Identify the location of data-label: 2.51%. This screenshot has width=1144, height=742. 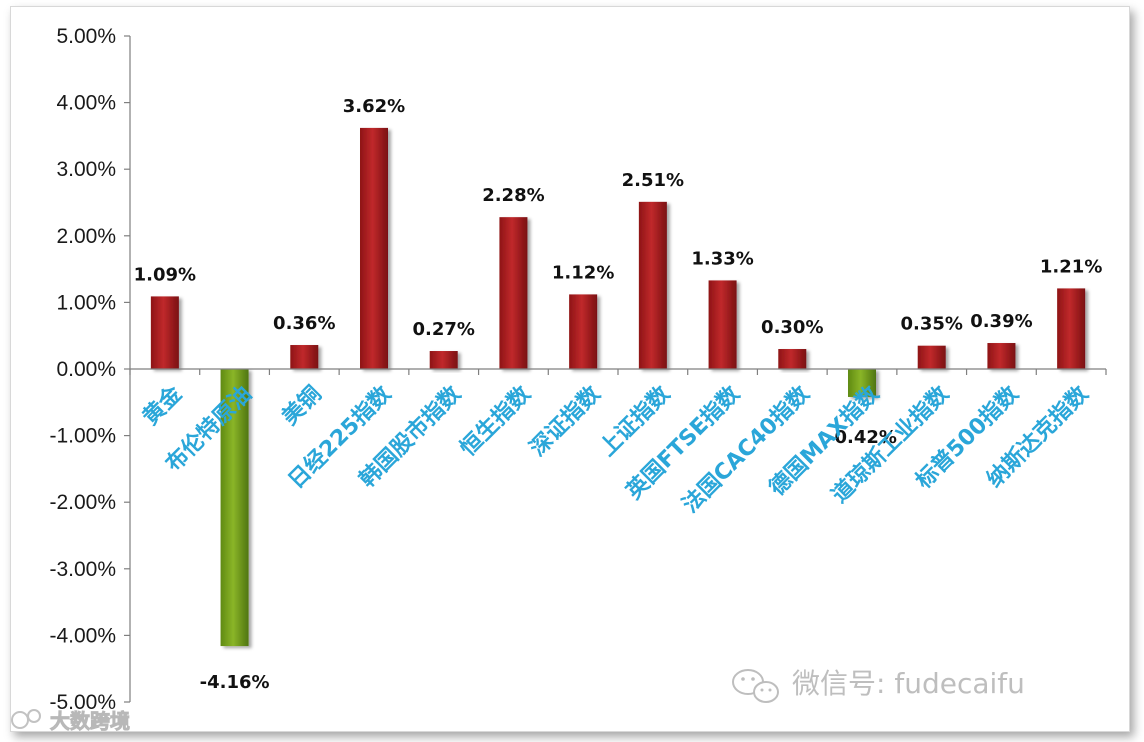
(653, 180).